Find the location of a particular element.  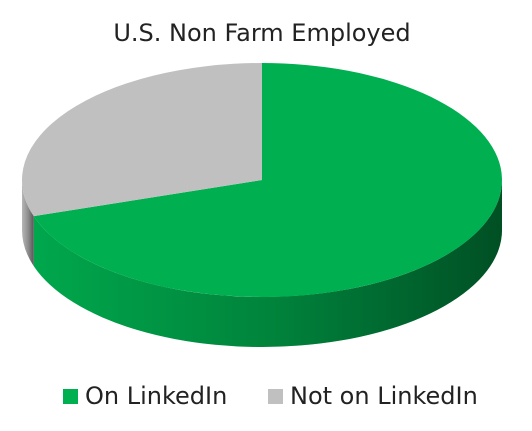

legend-label: On LinkedIn is located at coordinates (156, 396).